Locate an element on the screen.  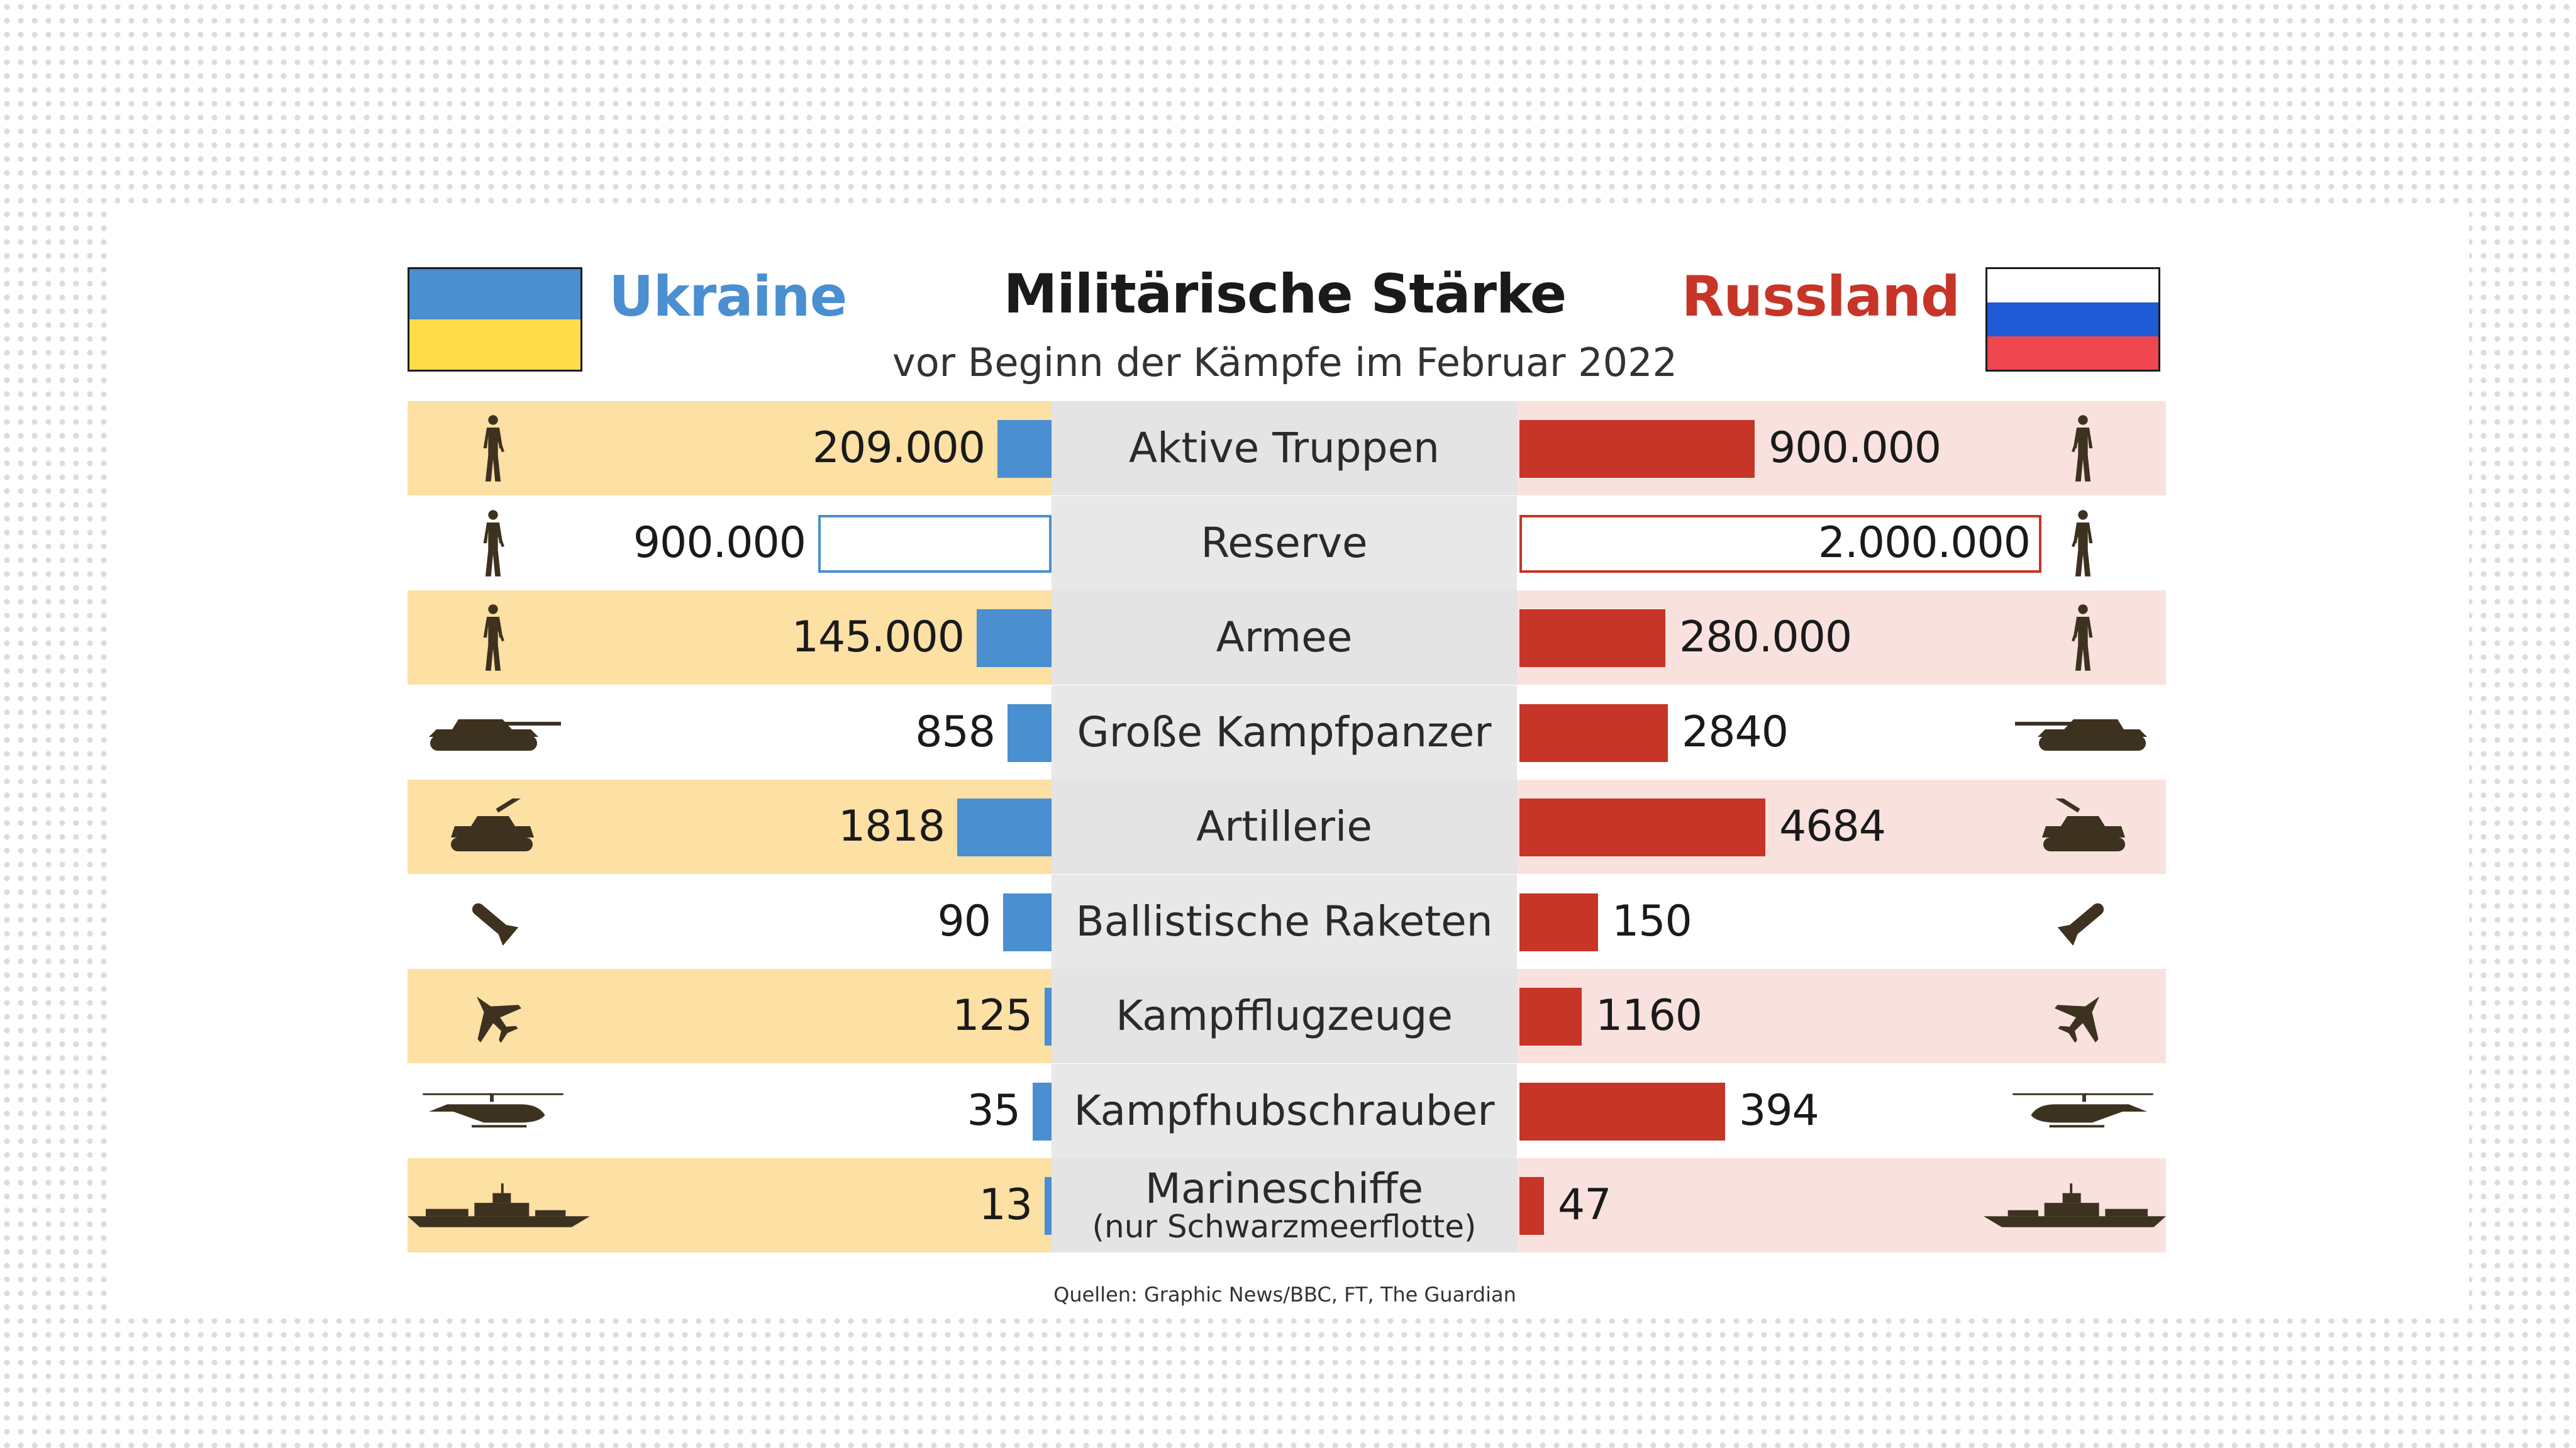
chart-subtitle: vor Beginn der Kämpfe im Februar 2022 is located at coordinates (1284, 362).